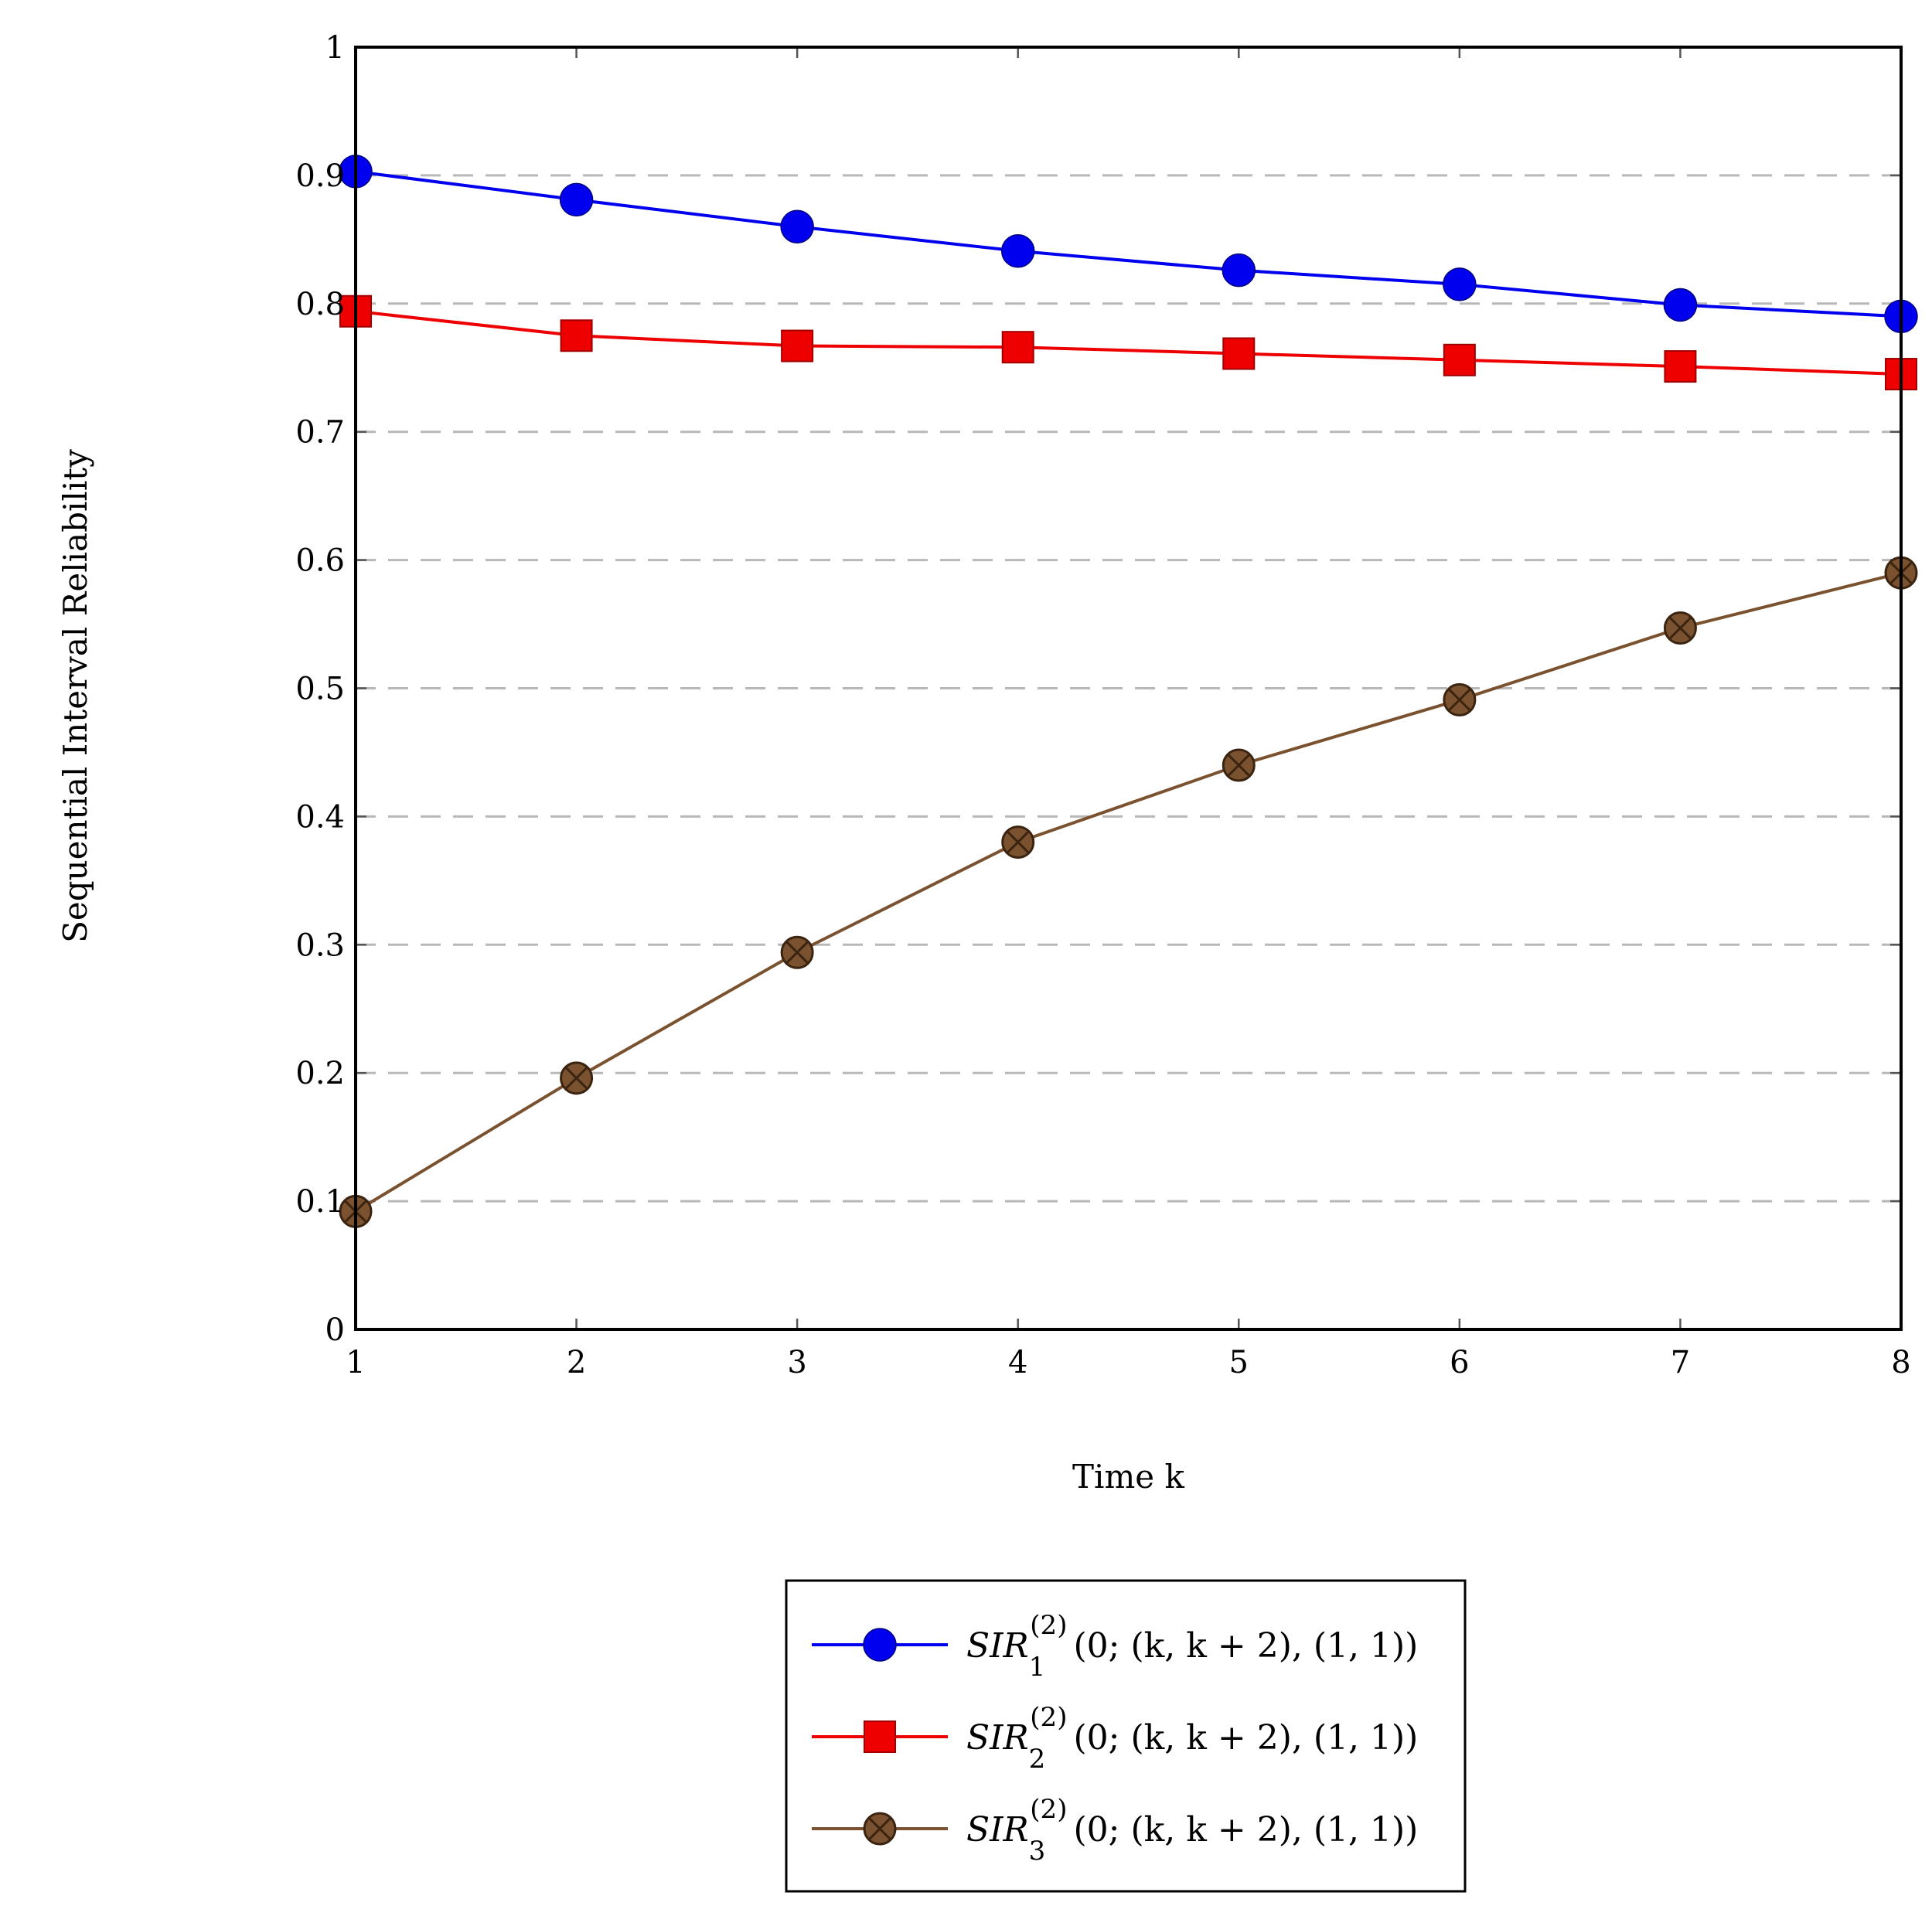 Image resolution: width=1932 pixels, height=1906 pixels. I want to click on y-tick-label: 0.9, so click(320, 176).